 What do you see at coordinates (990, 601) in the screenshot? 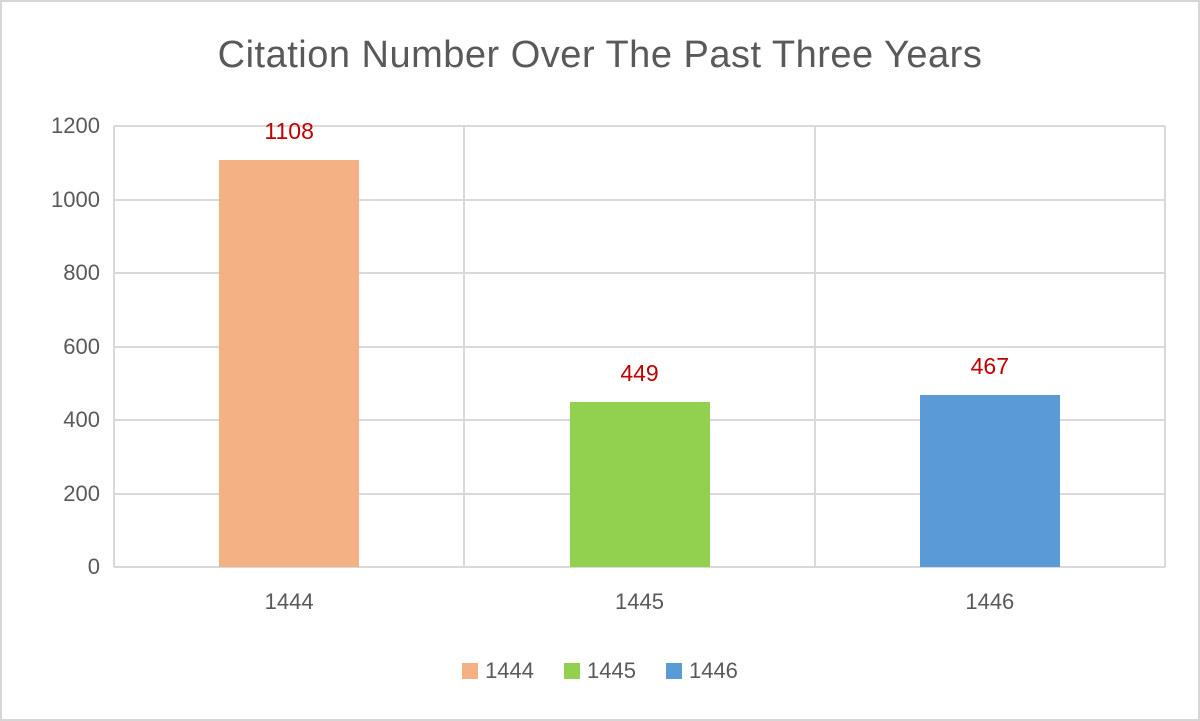
I see `x-tick-label-1446: 1446` at bounding box center [990, 601].